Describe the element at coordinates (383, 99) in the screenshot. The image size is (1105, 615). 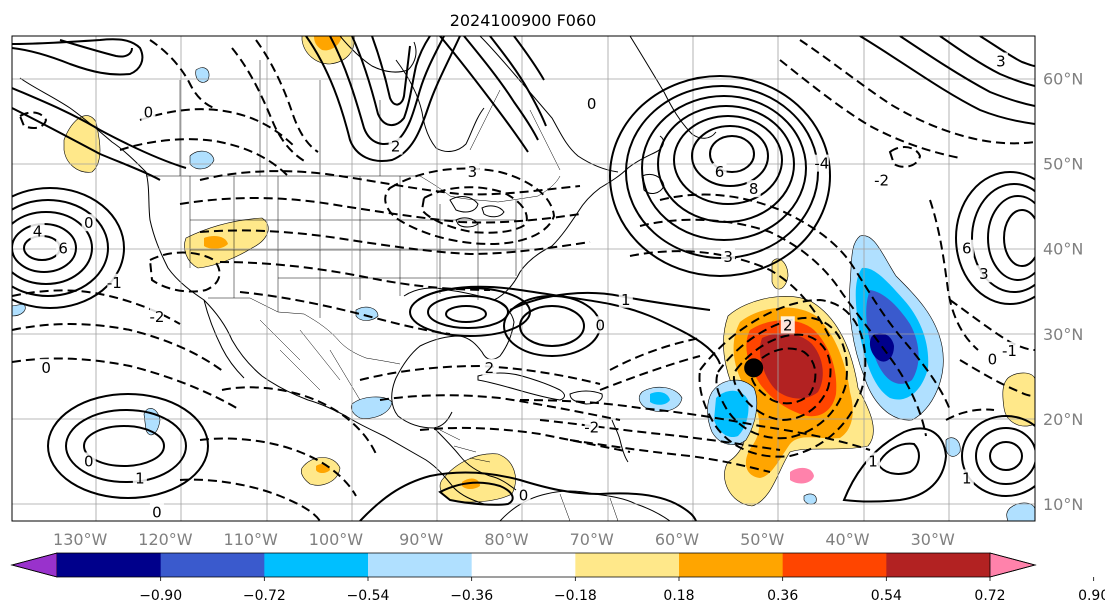
I see `contour-ridge-canada` at that location.